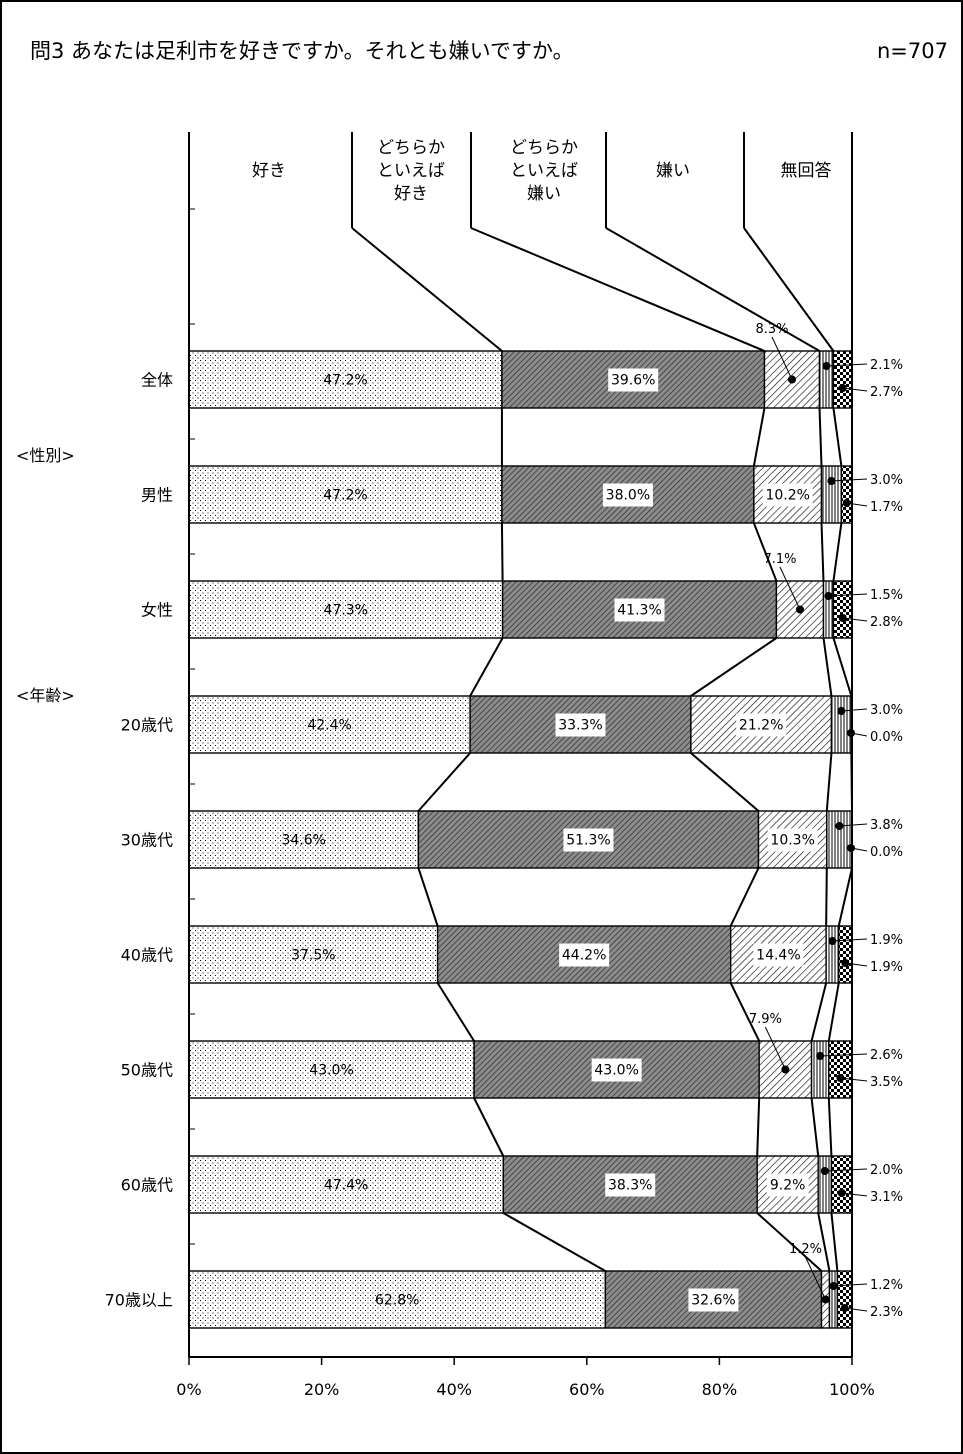 The width and height of the screenshot is (963, 1454). Describe the element at coordinates (852, 1389) in the screenshot. I see `x-tick-label: 100%` at that location.